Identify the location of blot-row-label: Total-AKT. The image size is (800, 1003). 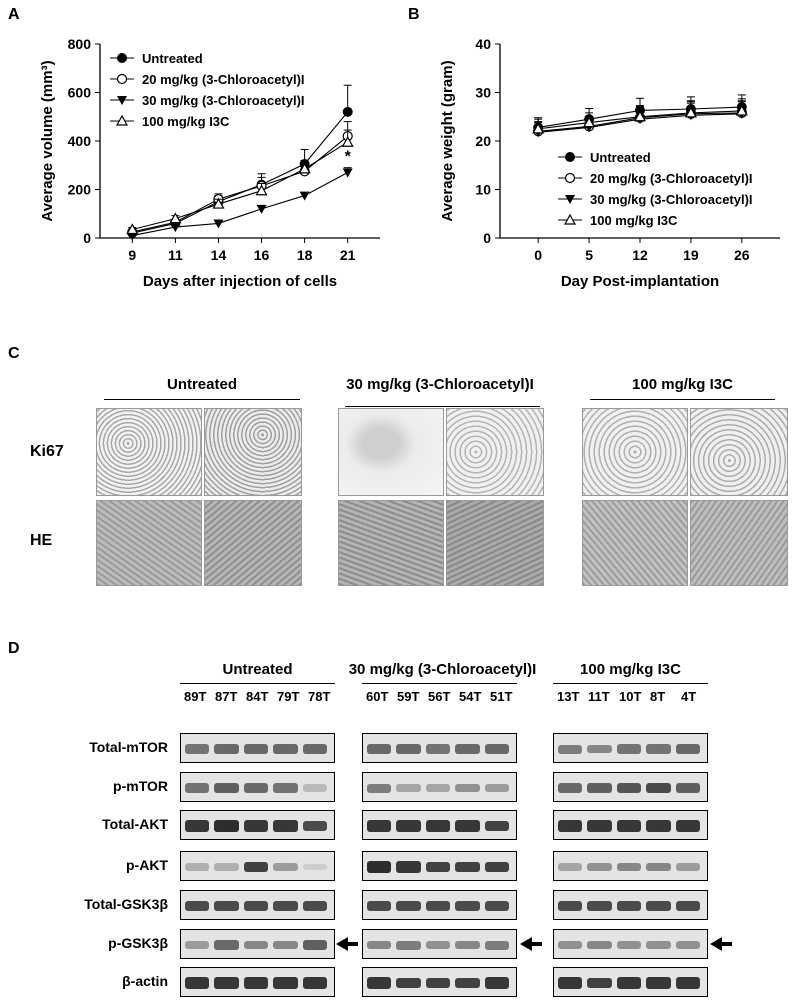
(135, 824).